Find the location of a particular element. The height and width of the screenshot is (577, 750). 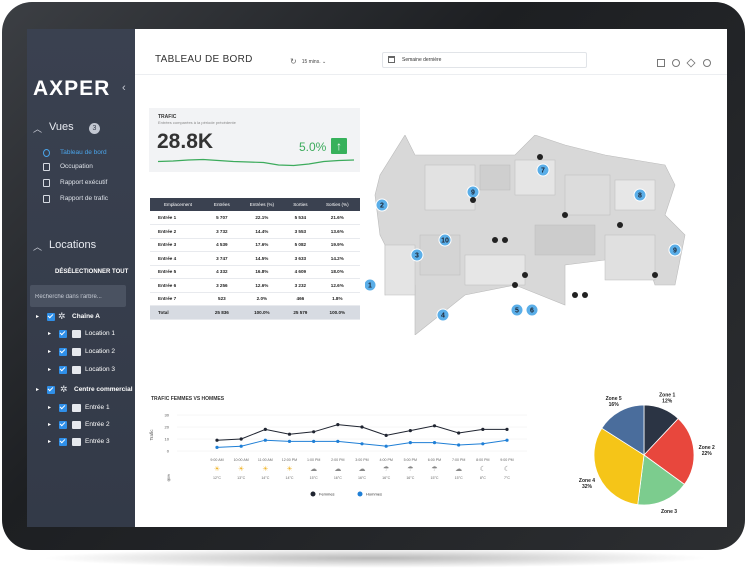

temperature-label: 13°C is located at coordinates (241, 478).